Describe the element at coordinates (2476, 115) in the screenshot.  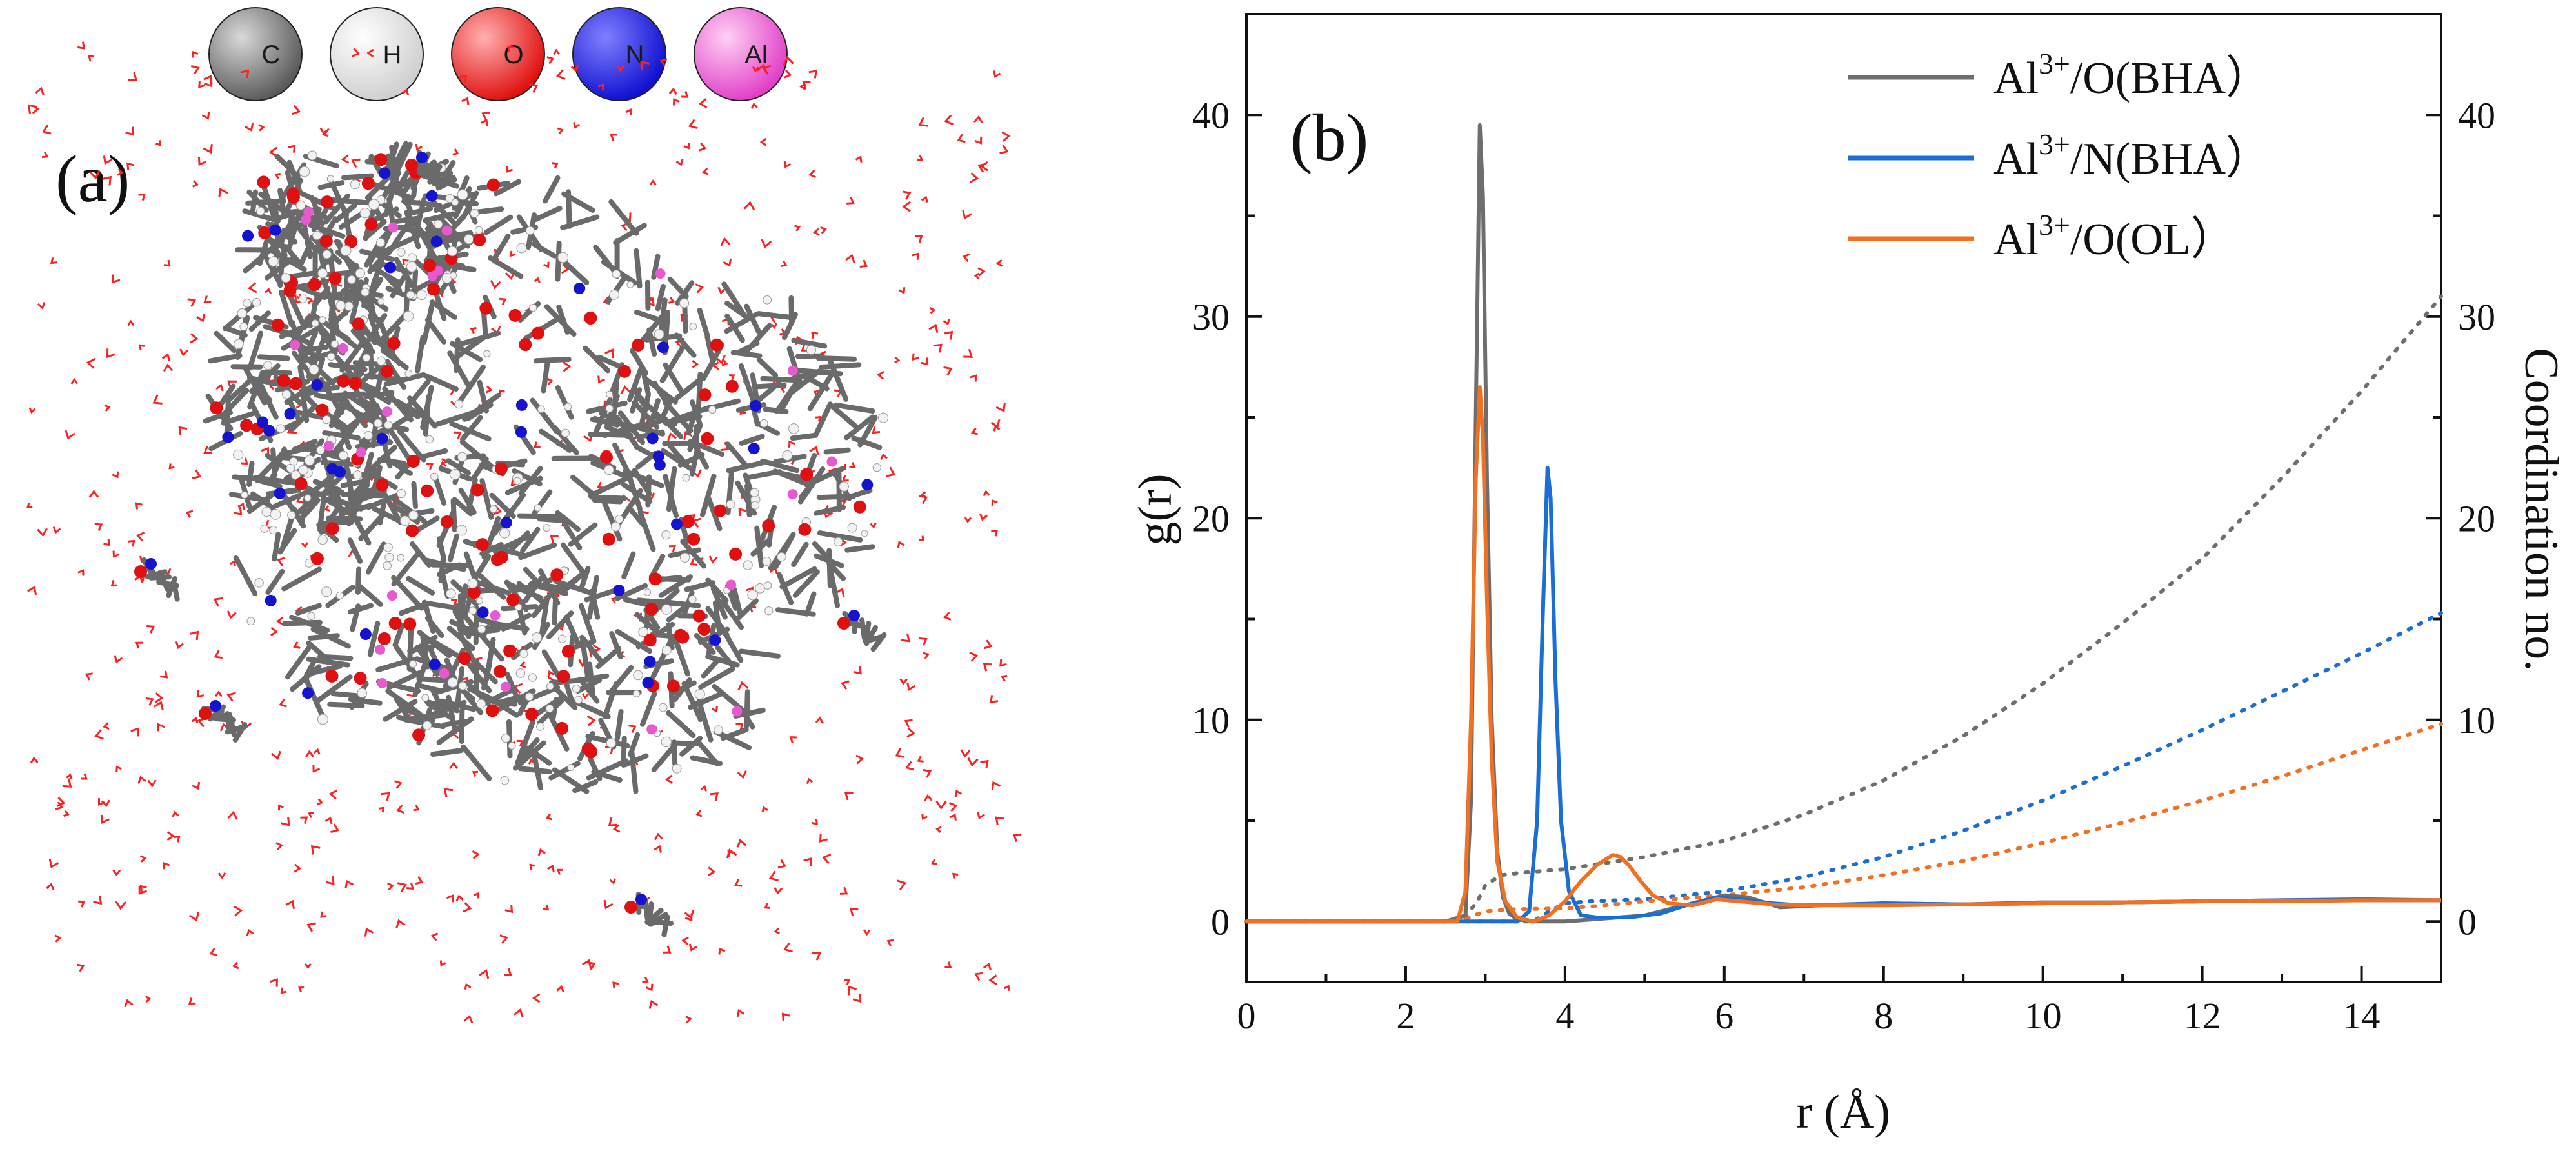
I see `y2-tick-label: 40` at that location.